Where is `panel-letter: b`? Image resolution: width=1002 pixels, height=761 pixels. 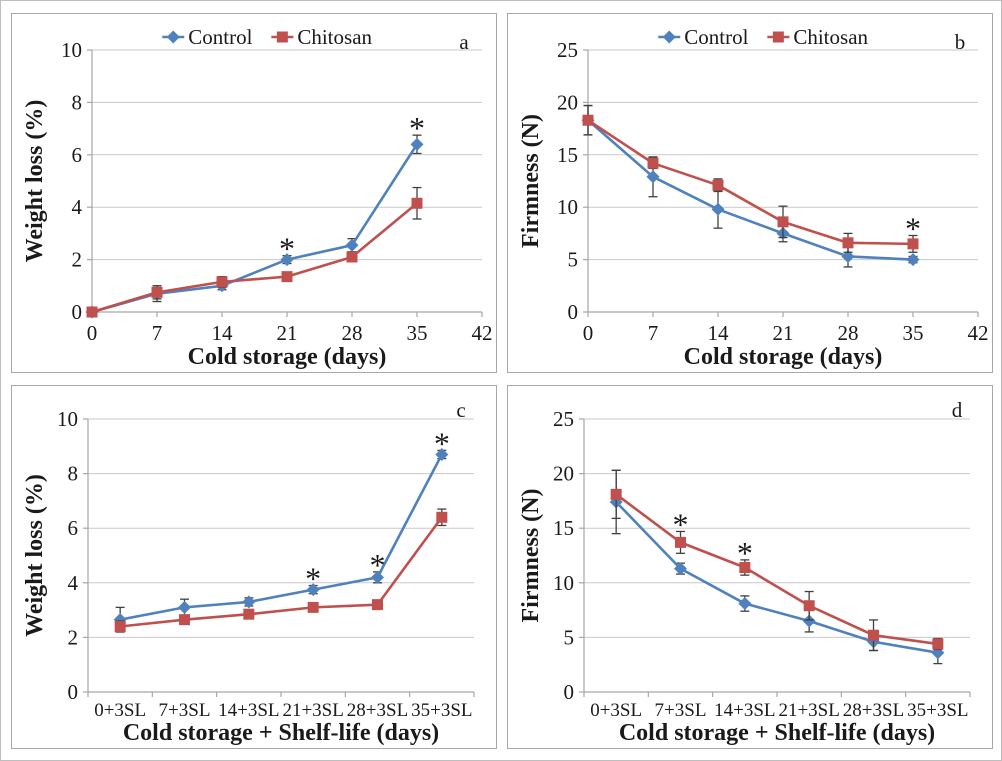 panel-letter: b is located at coordinates (960, 42).